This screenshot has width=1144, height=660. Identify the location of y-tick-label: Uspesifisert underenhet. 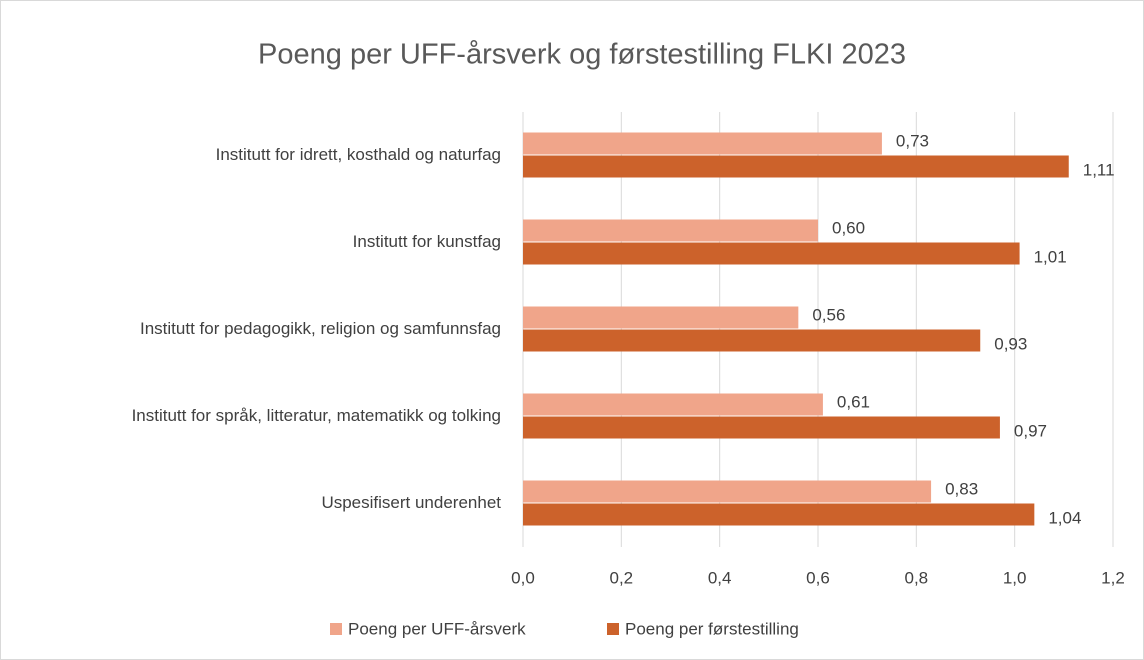
(411, 502).